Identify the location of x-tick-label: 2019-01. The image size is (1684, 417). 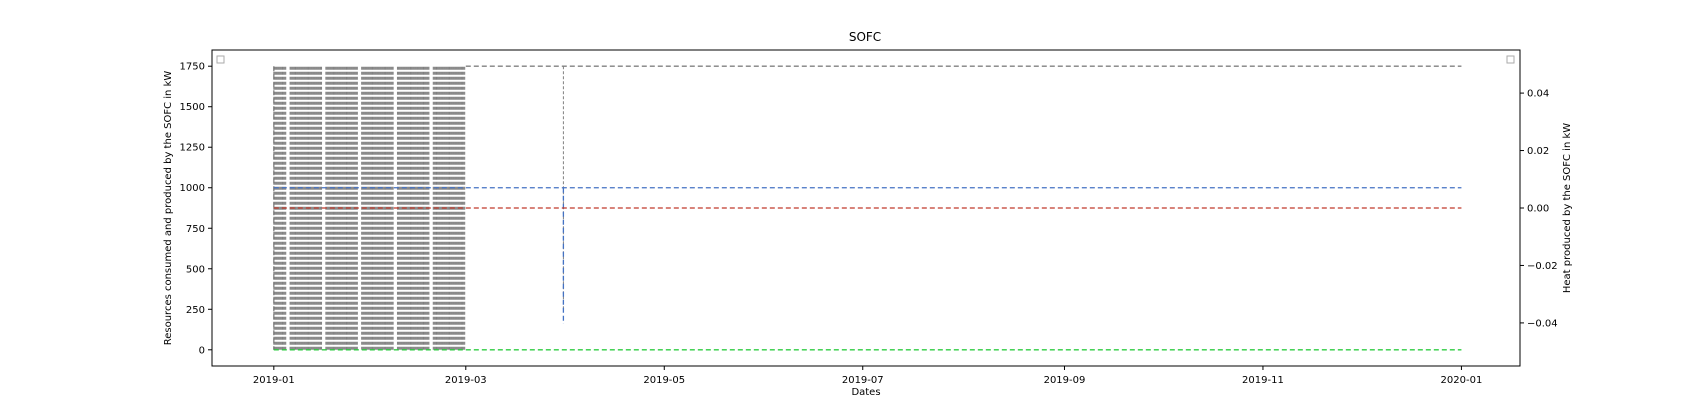
(274, 380).